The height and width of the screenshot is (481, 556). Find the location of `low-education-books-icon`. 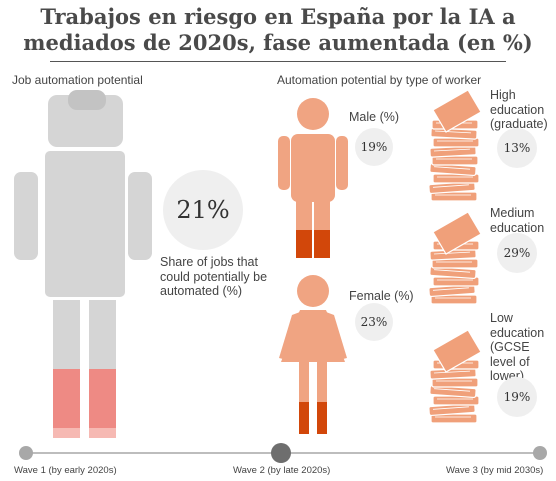

low-education-books-icon is located at coordinates (455, 376).